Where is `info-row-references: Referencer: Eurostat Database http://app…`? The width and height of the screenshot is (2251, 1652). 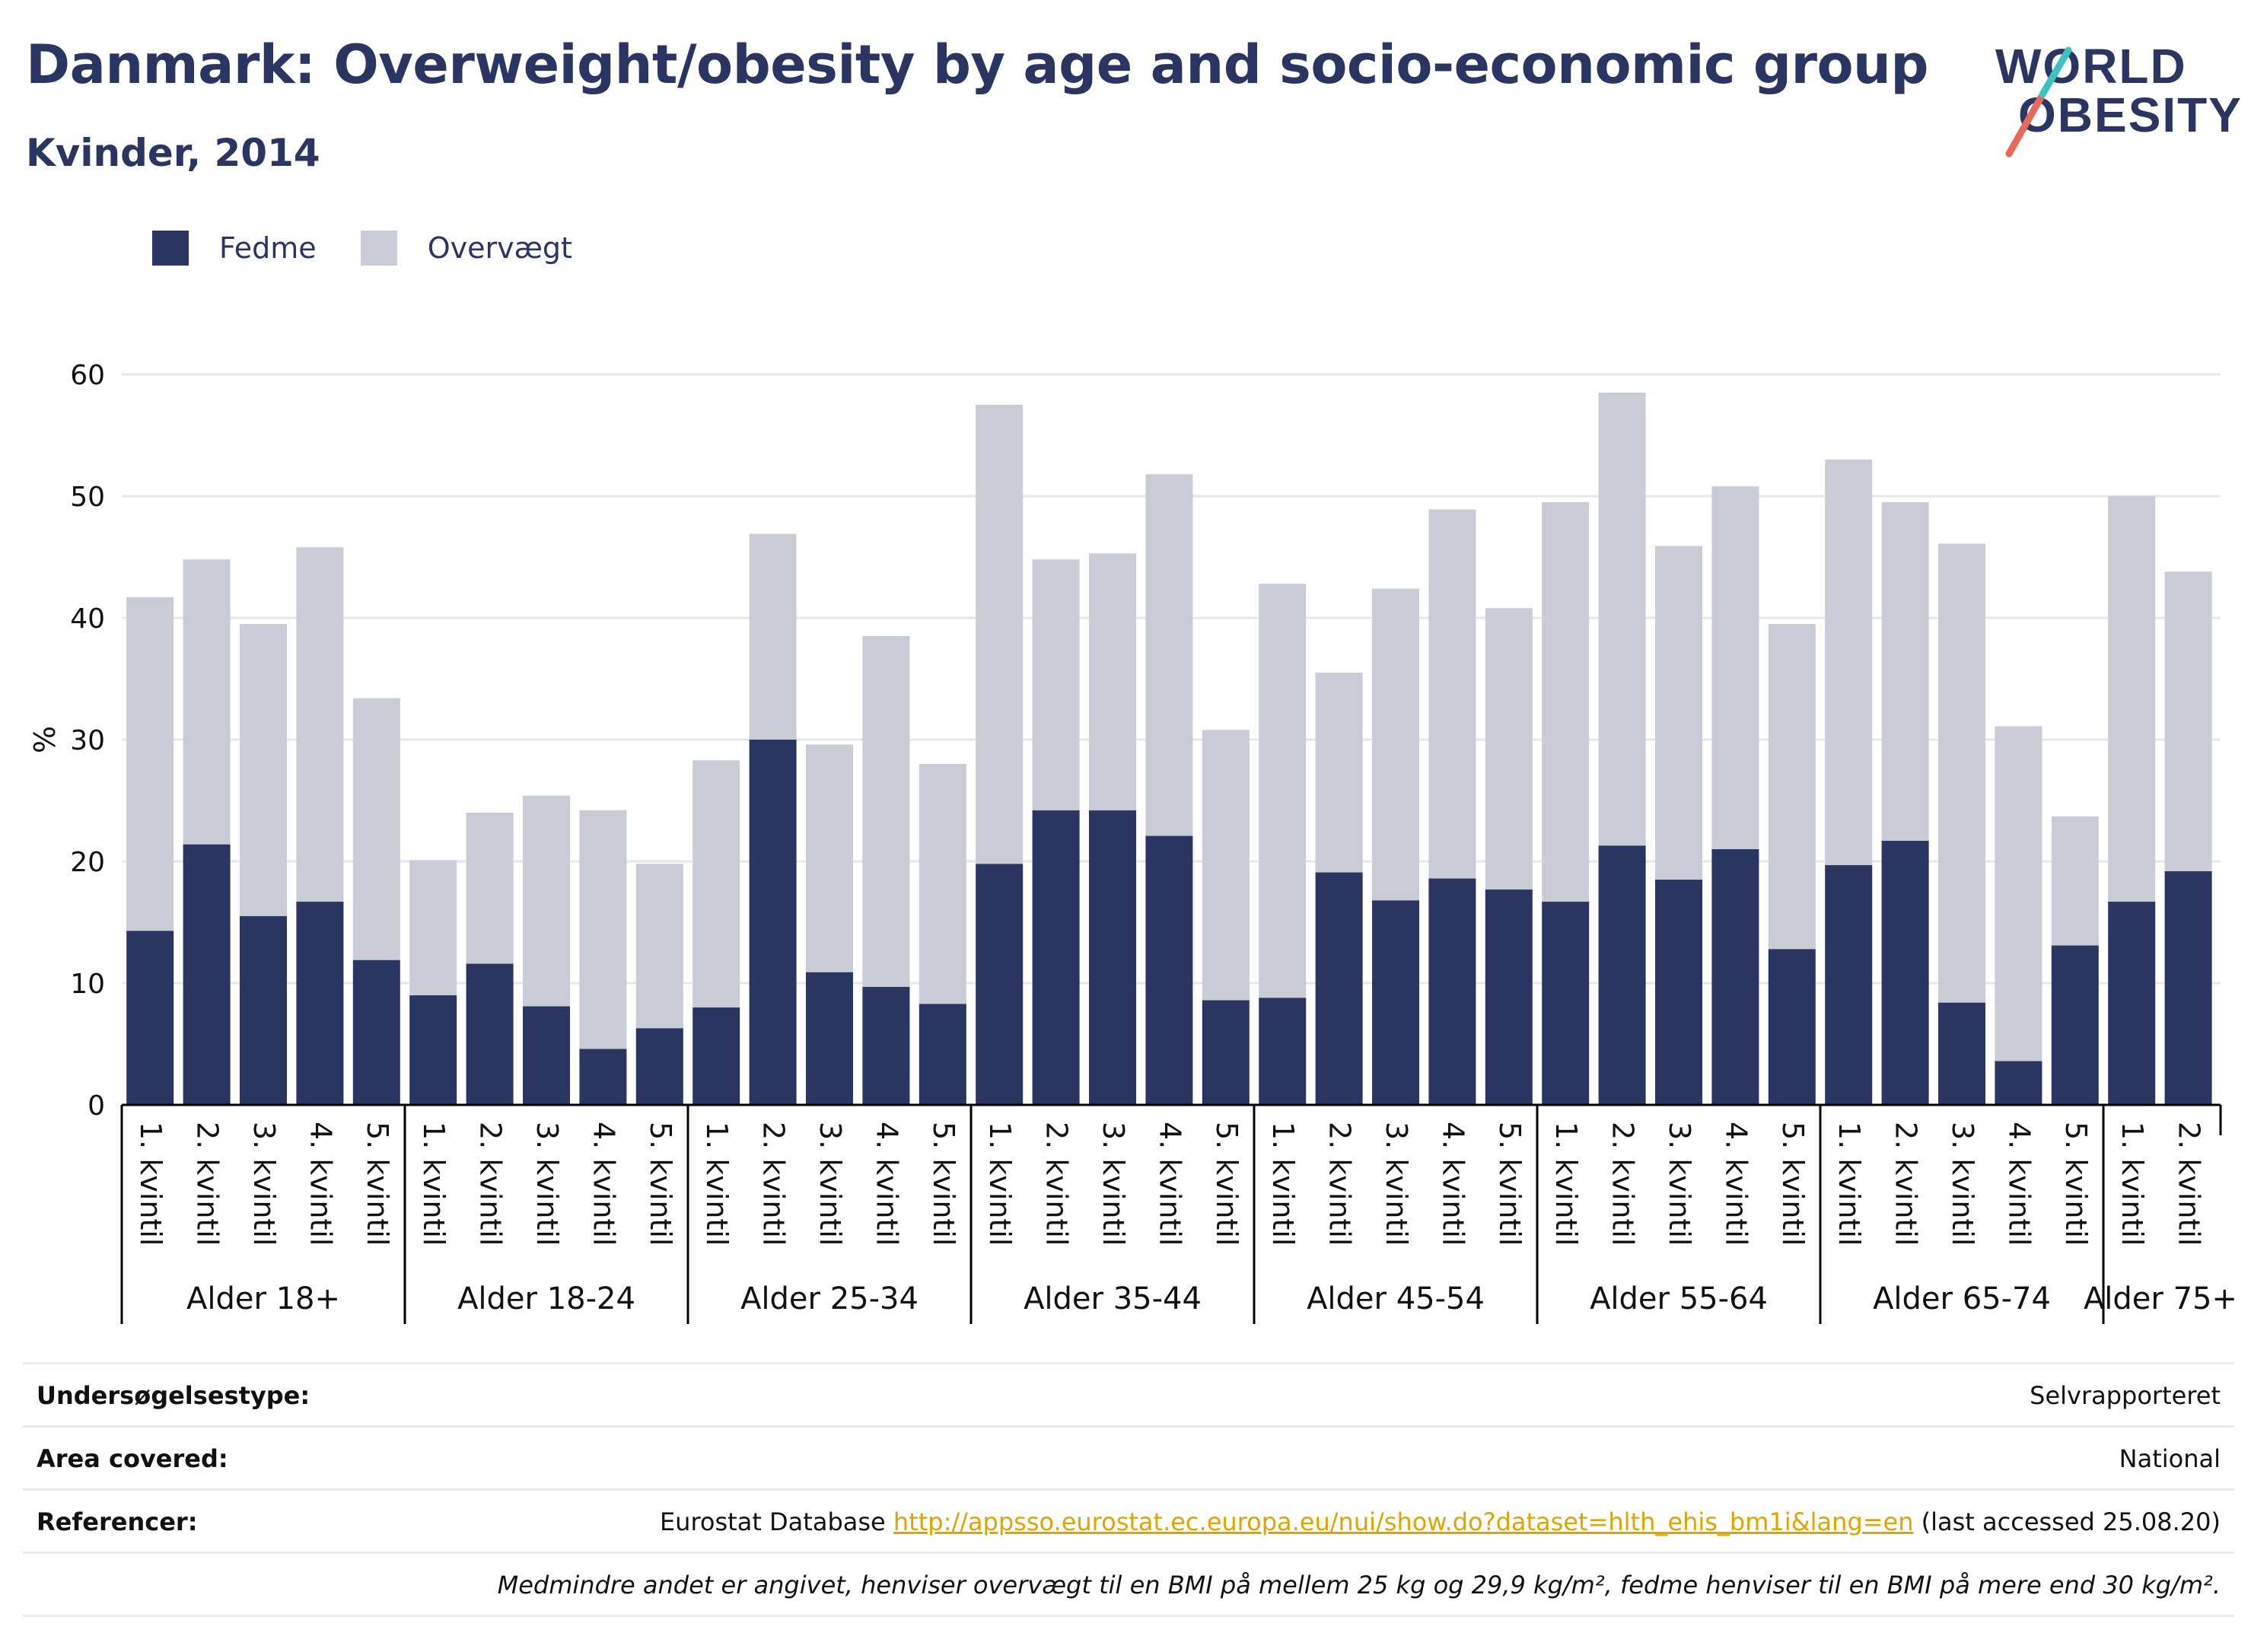 info-row-references: Referencer: Eurostat Database http://app… is located at coordinates (1128, 1520).